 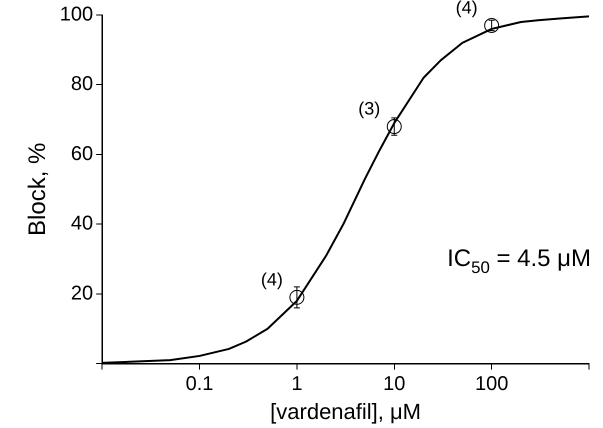 What do you see at coordinates (82, 293) in the screenshot?
I see `y-tick-label: 20` at bounding box center [82, 293].